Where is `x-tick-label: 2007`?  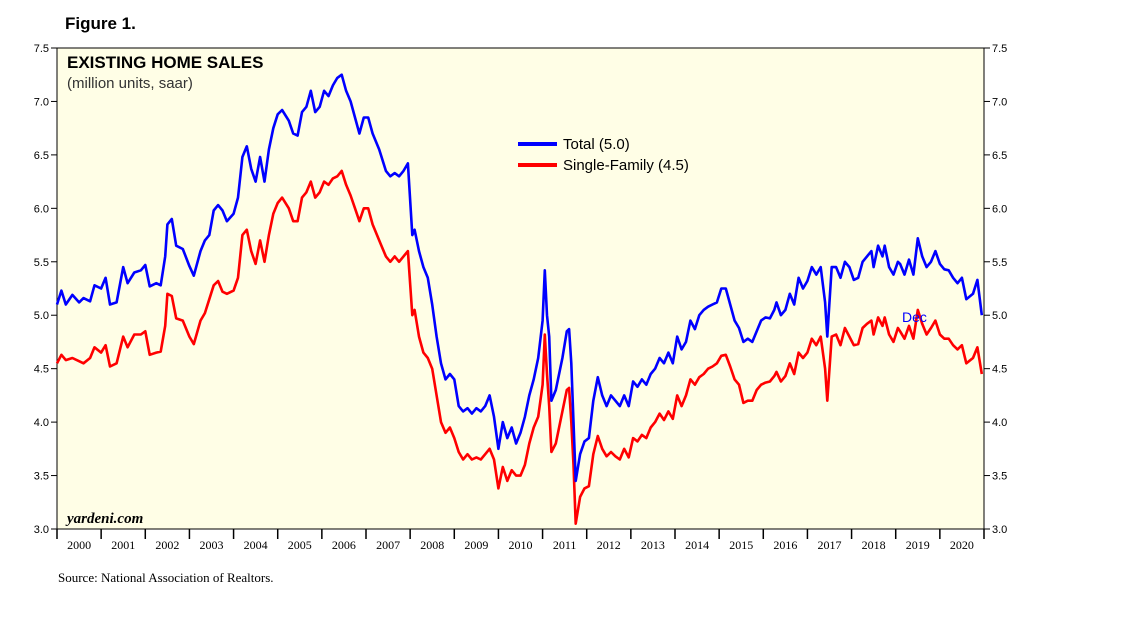
x-tick-label: 2007 is located at coordinates (388, 545).